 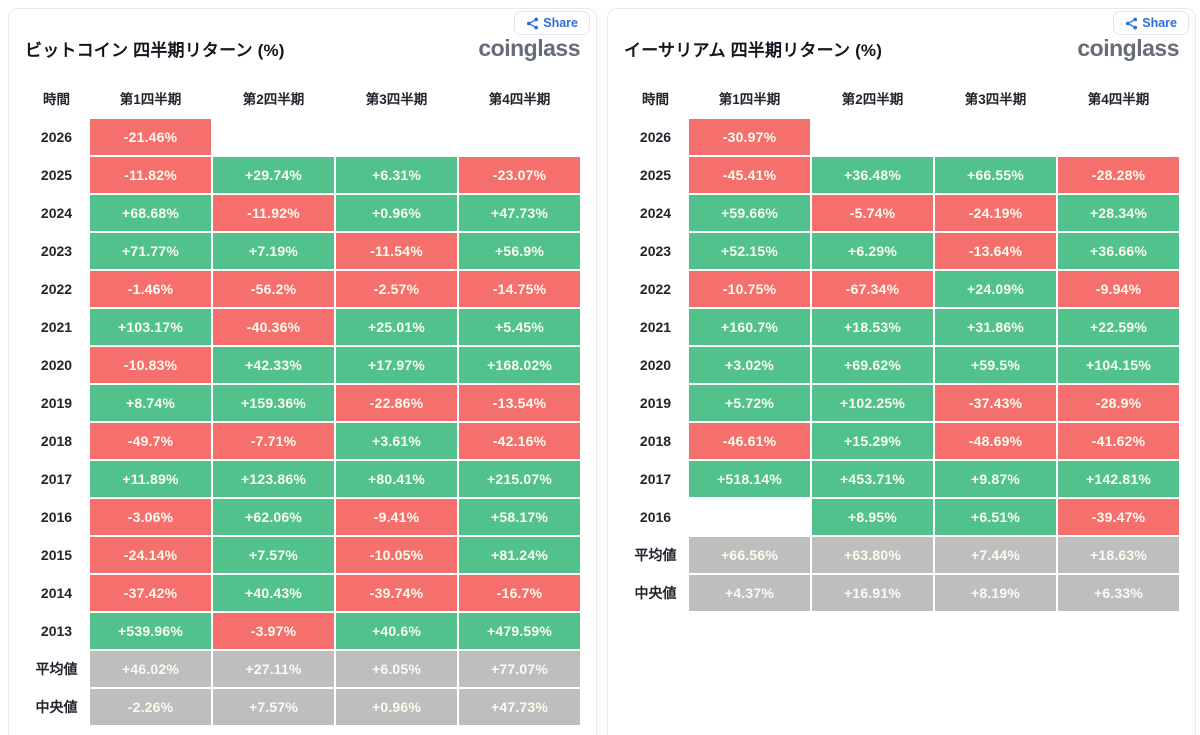 I want to click on row-label: 2025, so click(x=56, y=175).